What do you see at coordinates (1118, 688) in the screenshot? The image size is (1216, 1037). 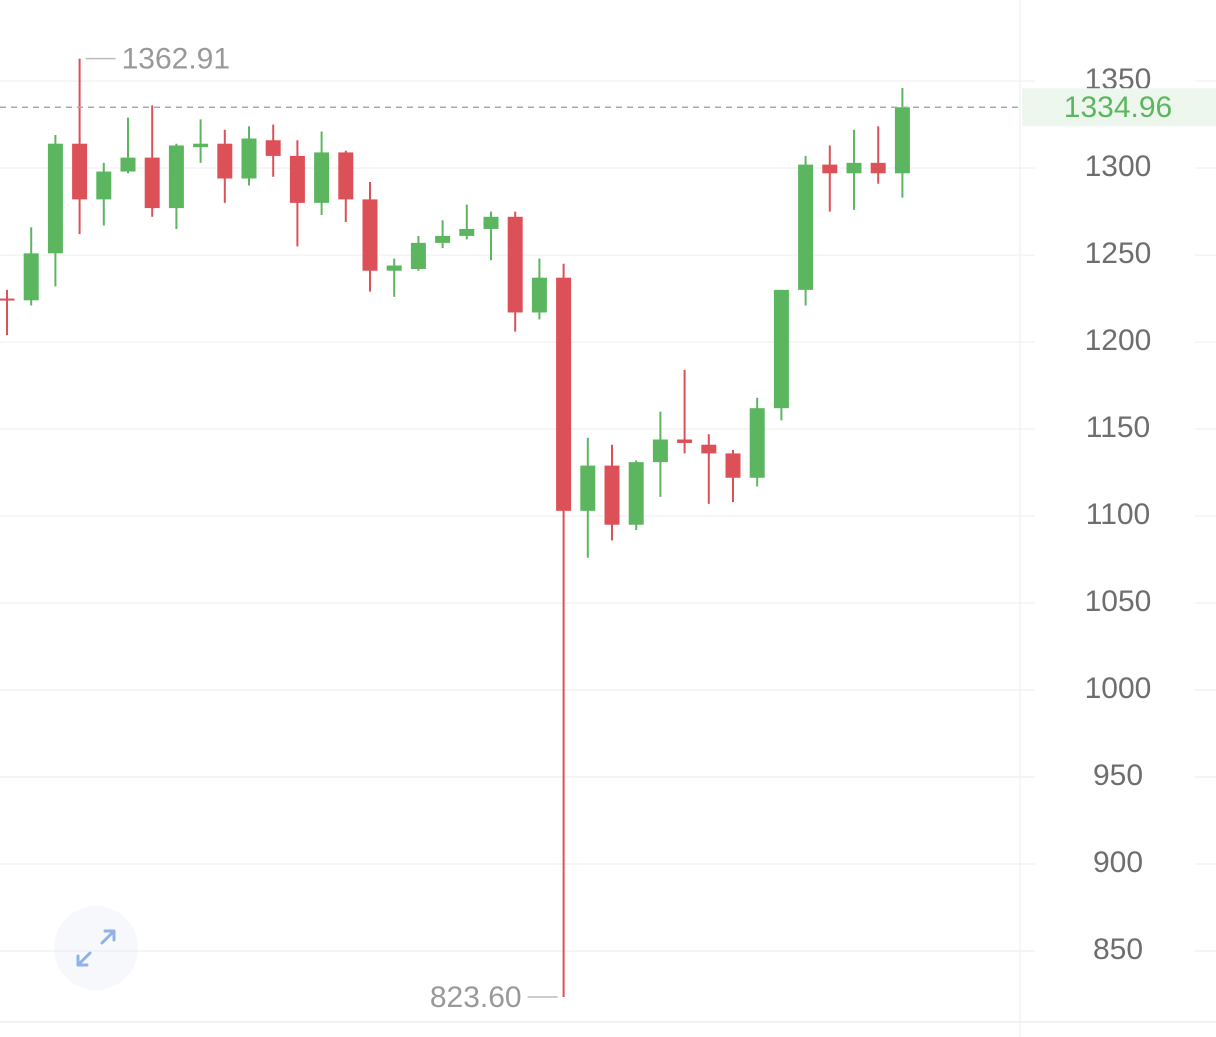 I see `y-tick-label: 1000` at bounding box center [1118, 688].